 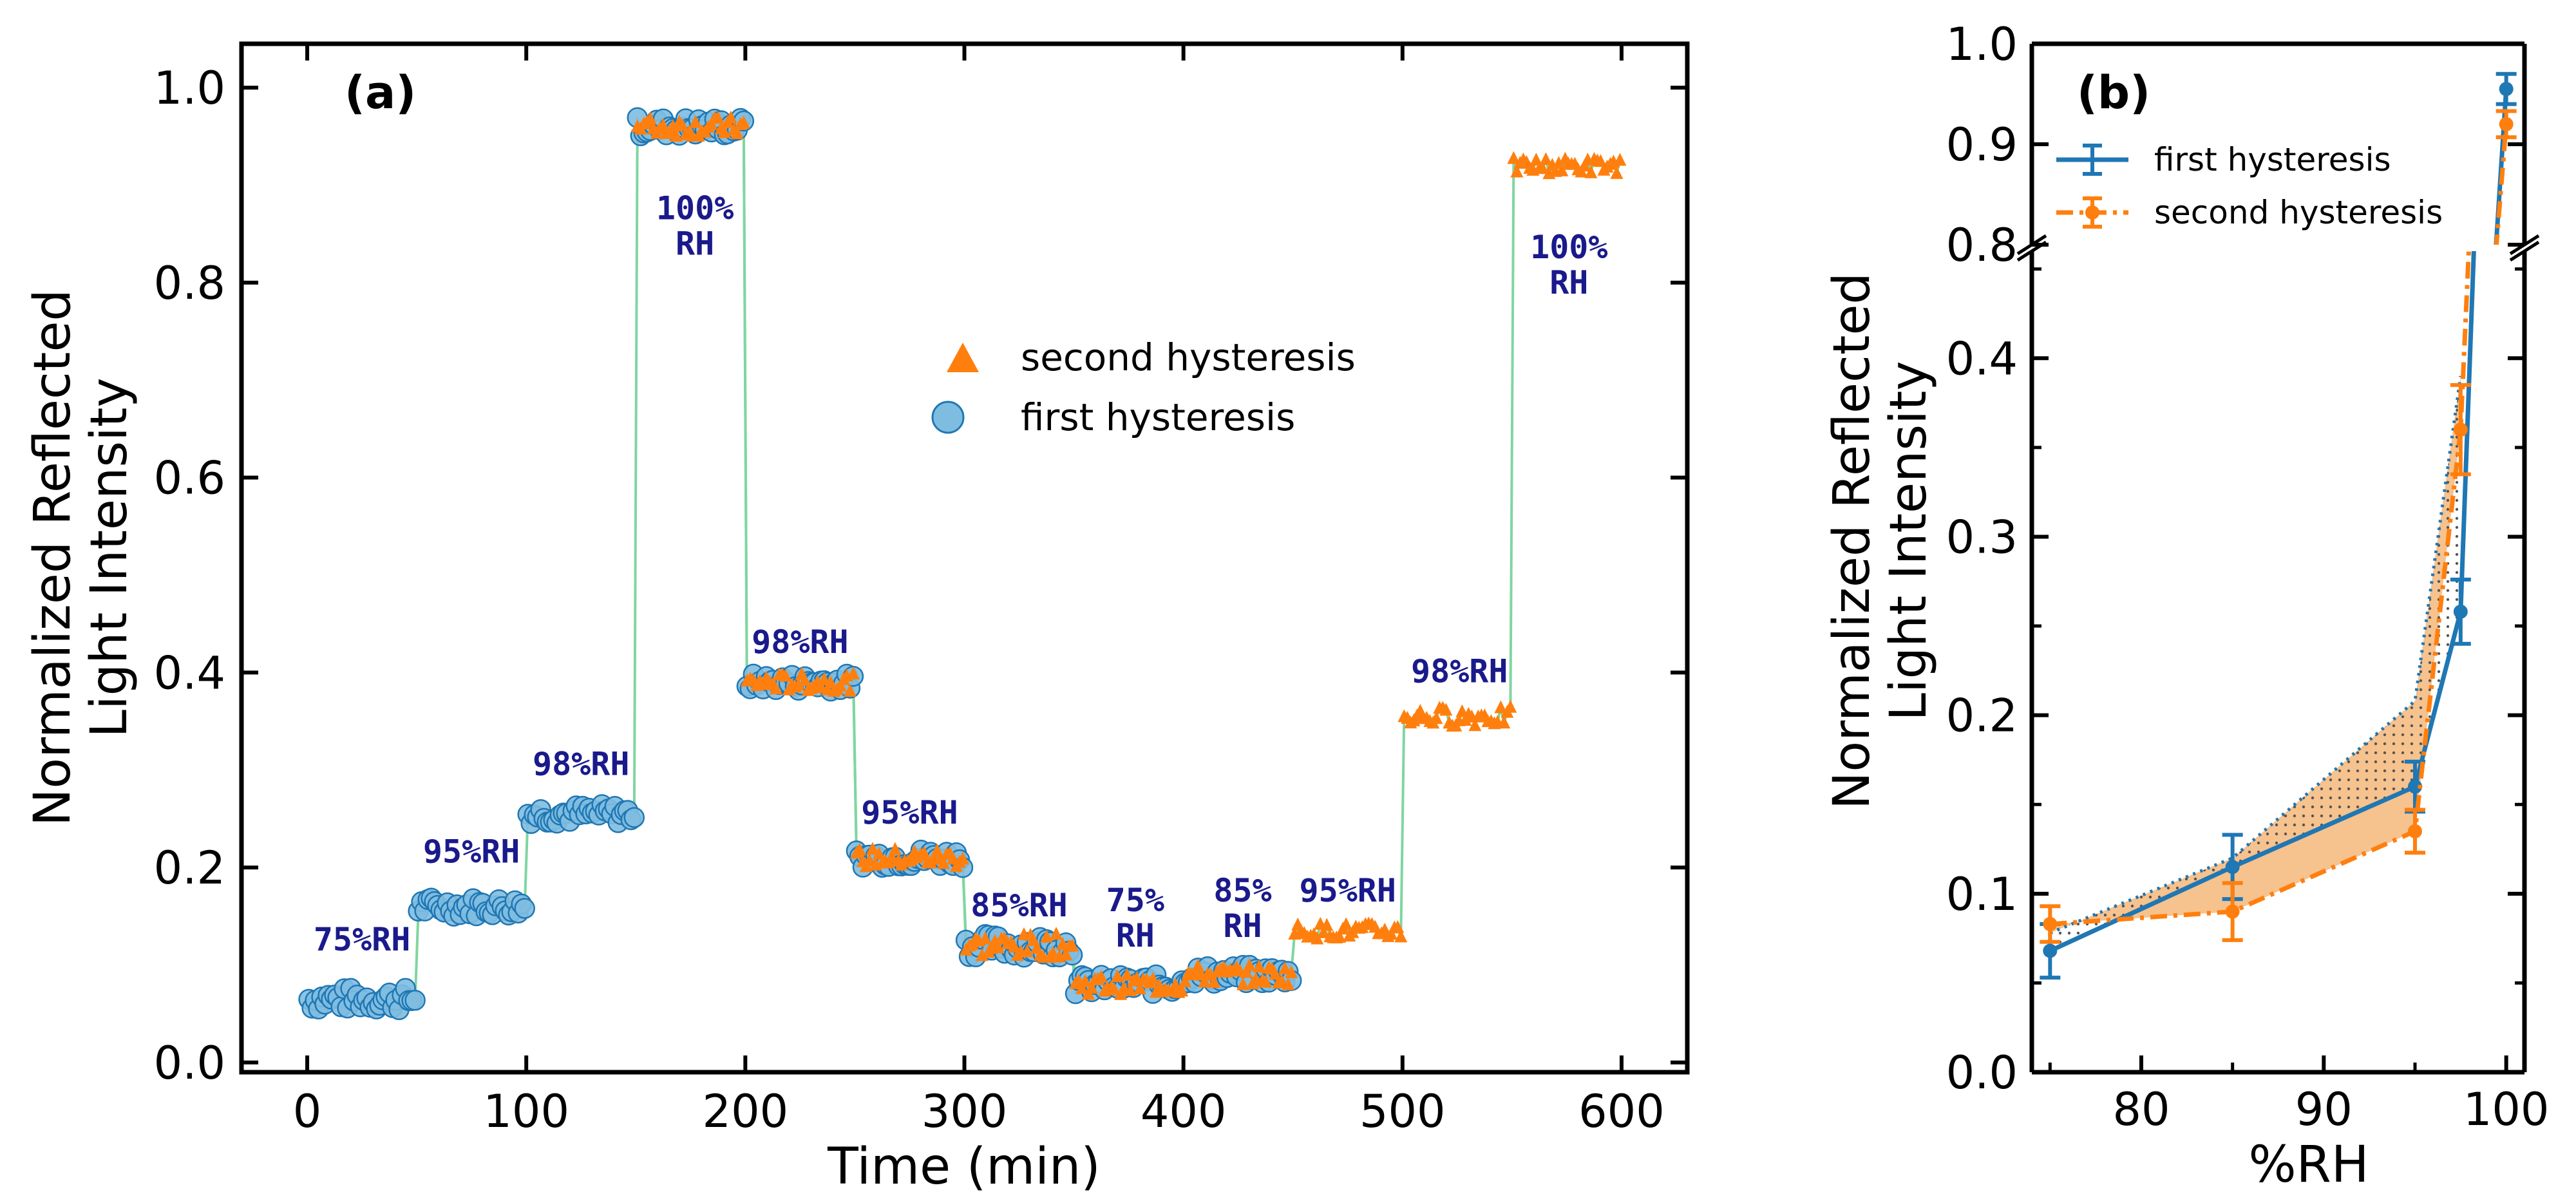 What do you see at coordinates (190, 1063) in the screenshot?
I see `y-tick-label: 0.0` at bounding box center [190, 1063].